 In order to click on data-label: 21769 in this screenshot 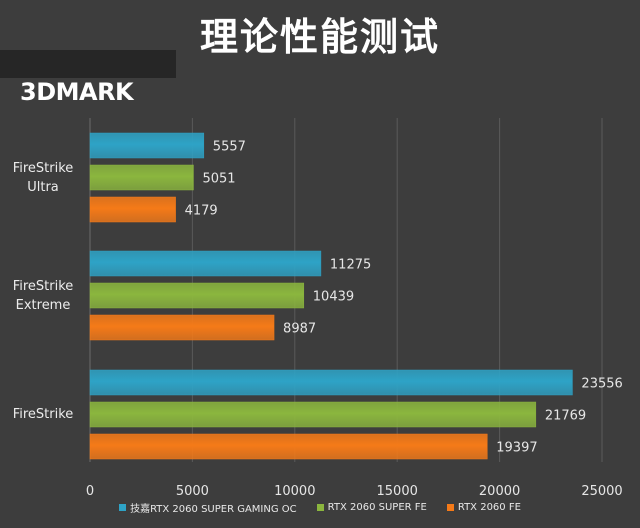, I will do `click(565, 416)`.